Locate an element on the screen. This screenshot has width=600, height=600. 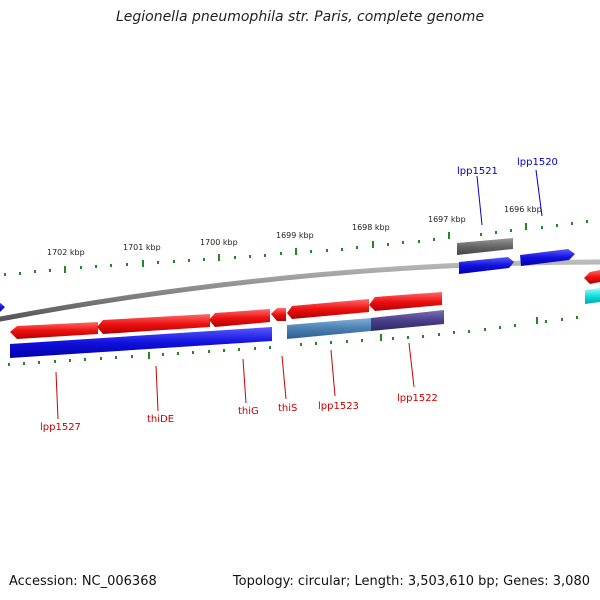
gene-thiG-feature is located at coordinates (239, 318).